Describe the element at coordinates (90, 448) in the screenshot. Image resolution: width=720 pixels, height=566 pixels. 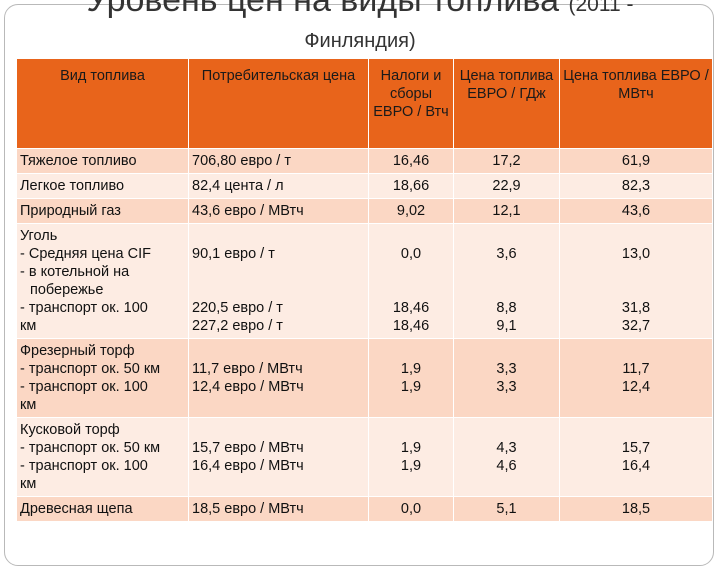
I see `cell-line: - транспорт ок. 50 км` at that location.